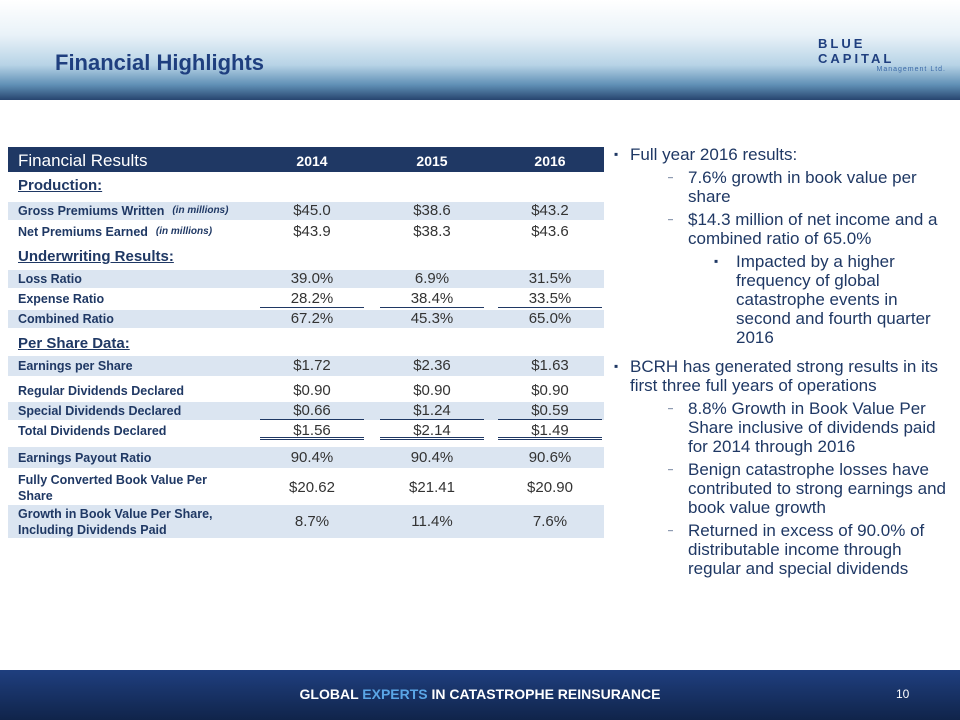  I want to click on row-label: Regular Dividends Declared, so click(130, 391).